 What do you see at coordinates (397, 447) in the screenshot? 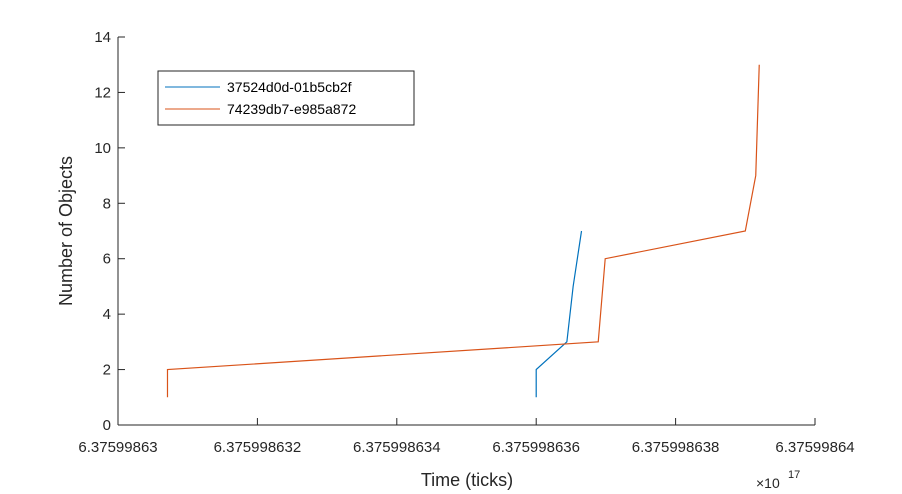
I see `x-tick-label: 6.375998634` at bounding box center [397, 447].